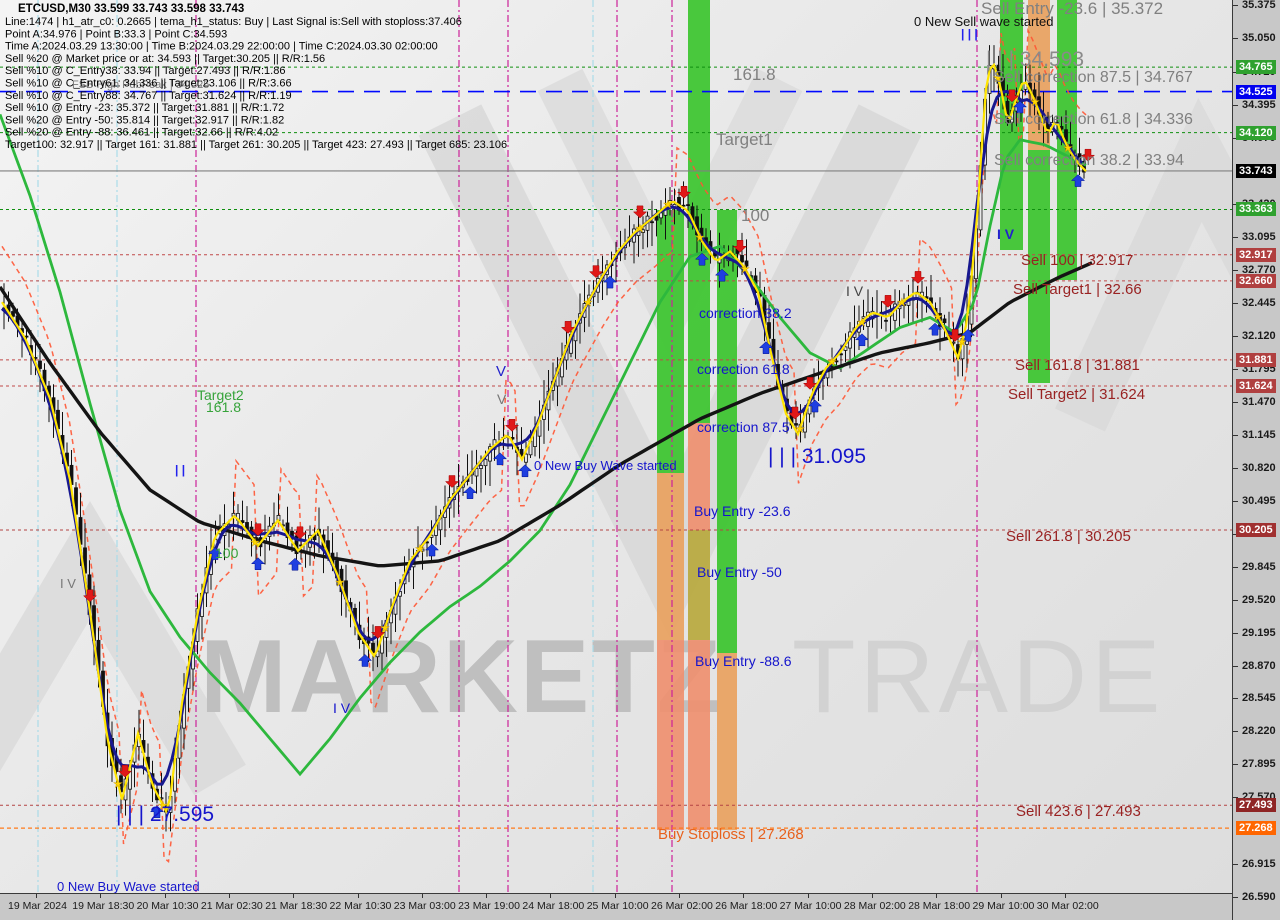  I want to click on price-level-badge: 33.363, so click(1256, 209).